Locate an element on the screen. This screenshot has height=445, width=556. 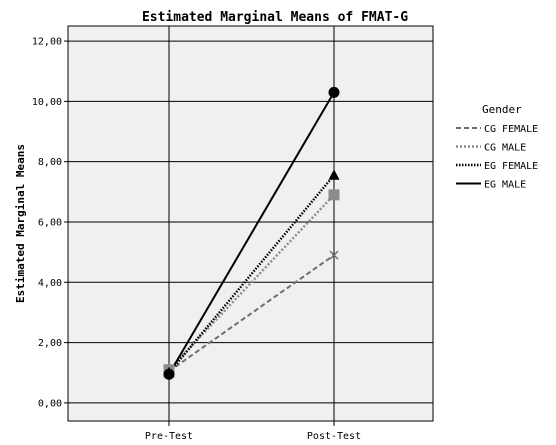
y-axis-label: Estimated Marginal Means is located at coordinates (20, 223).